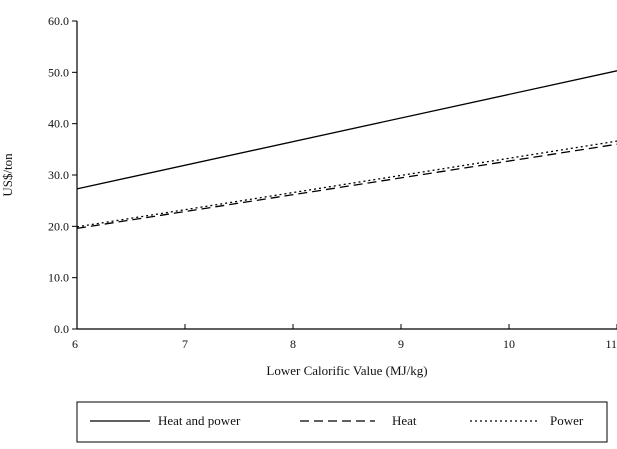 This screenshot has height=449, width=617. I want to click on x-tick-label: 10, so click(509, 344).